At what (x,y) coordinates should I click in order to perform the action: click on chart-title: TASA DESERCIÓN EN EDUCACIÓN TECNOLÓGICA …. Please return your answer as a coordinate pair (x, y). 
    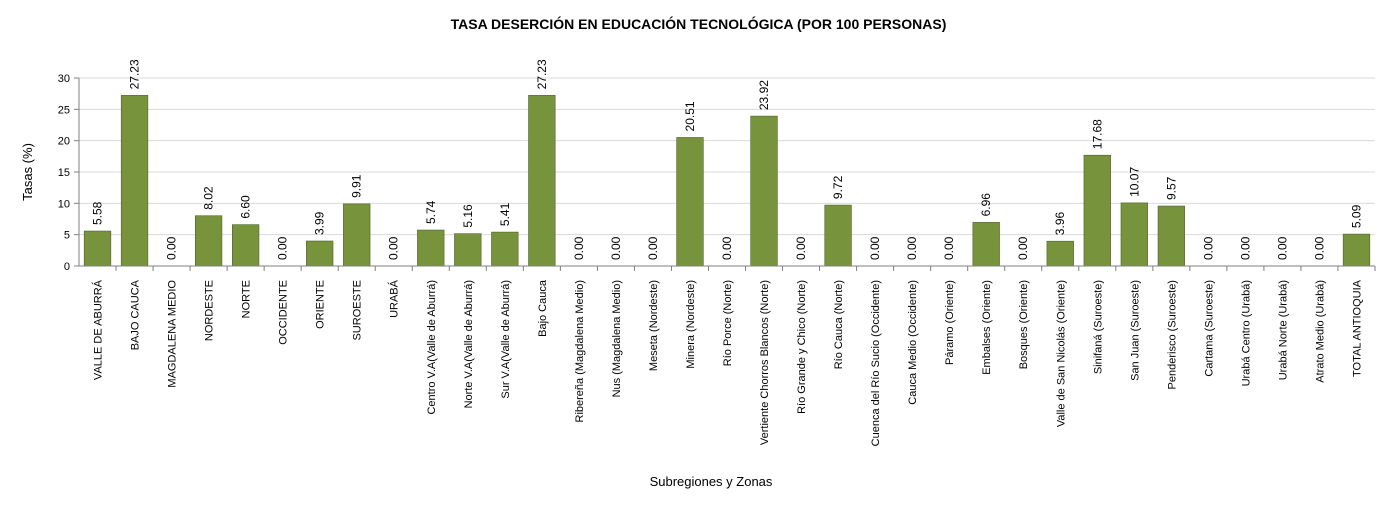
    Looking at the image, I should click on (698, 24).